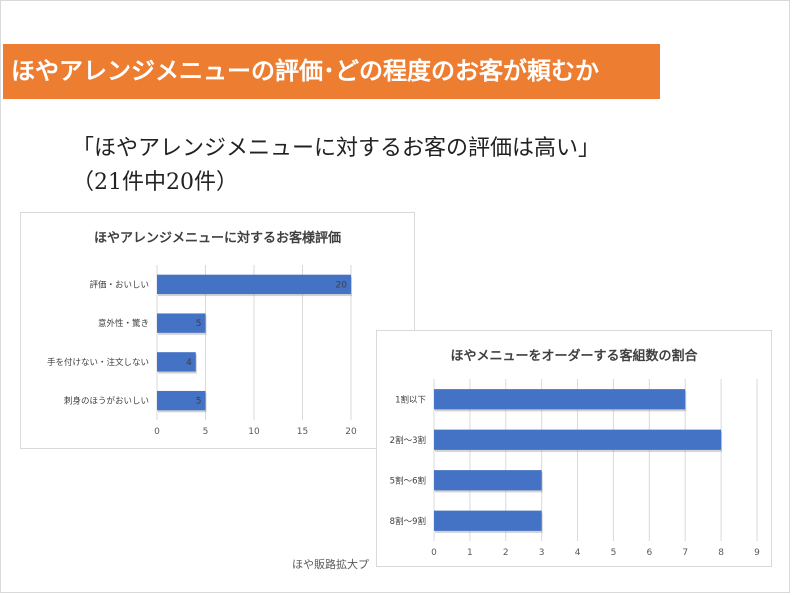 Image resolution: width=792 pixels, height=595 pixels. Describe the element at coordinates (217, 238) in the screenshot. I see `evaluation-chart-title: ほやアレンジメニューに対するお客様評価` at that location.